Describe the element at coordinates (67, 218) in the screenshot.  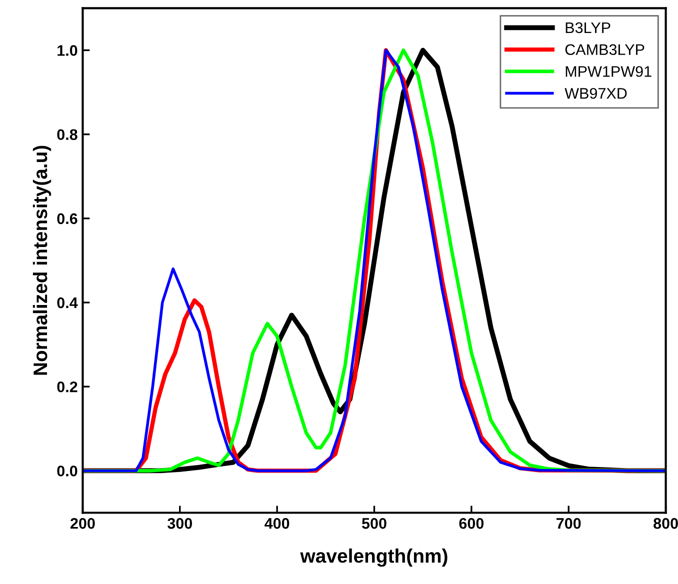
I see `y-tick-label: 0.6` at that location.